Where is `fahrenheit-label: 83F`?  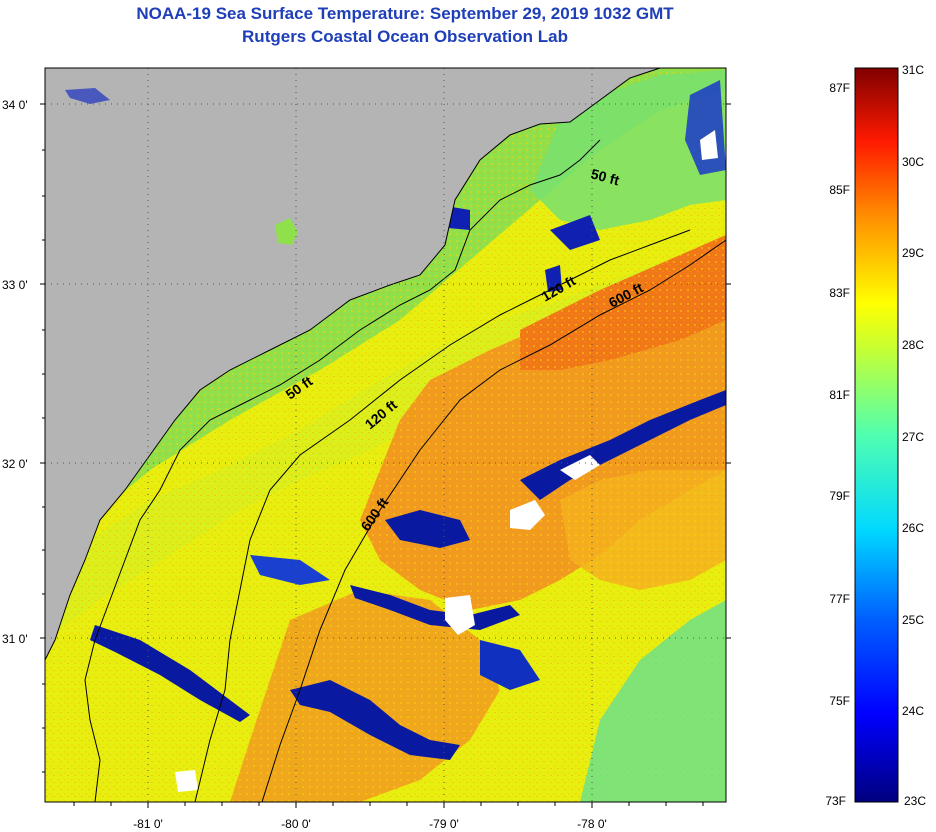 fahrenheit-label: 83F is located at coordinates (839, 293).